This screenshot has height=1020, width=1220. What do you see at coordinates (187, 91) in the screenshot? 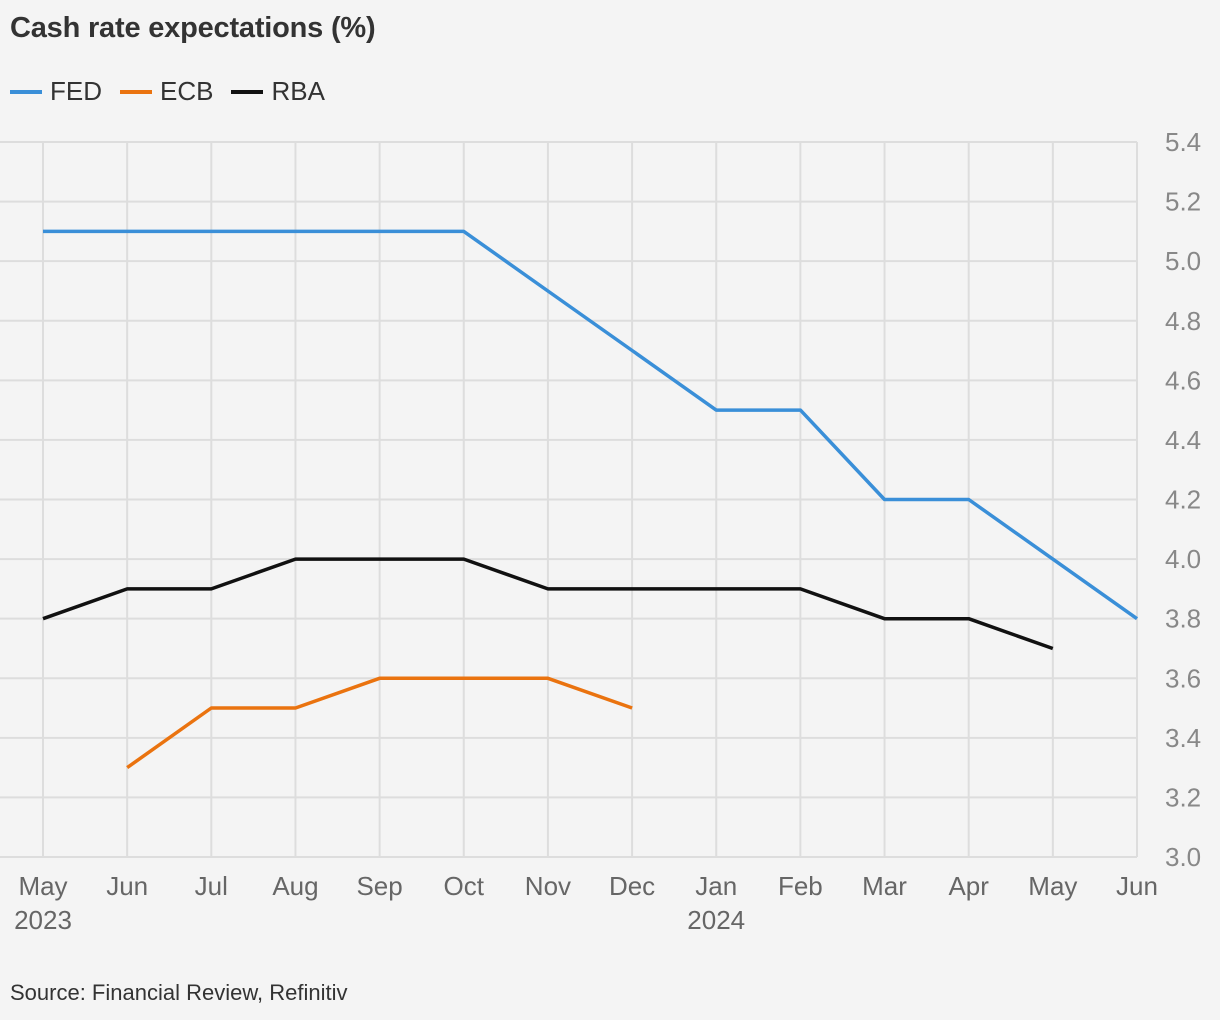
I see `legend-label-ecb: ECB` at bounding box center [187, 91].